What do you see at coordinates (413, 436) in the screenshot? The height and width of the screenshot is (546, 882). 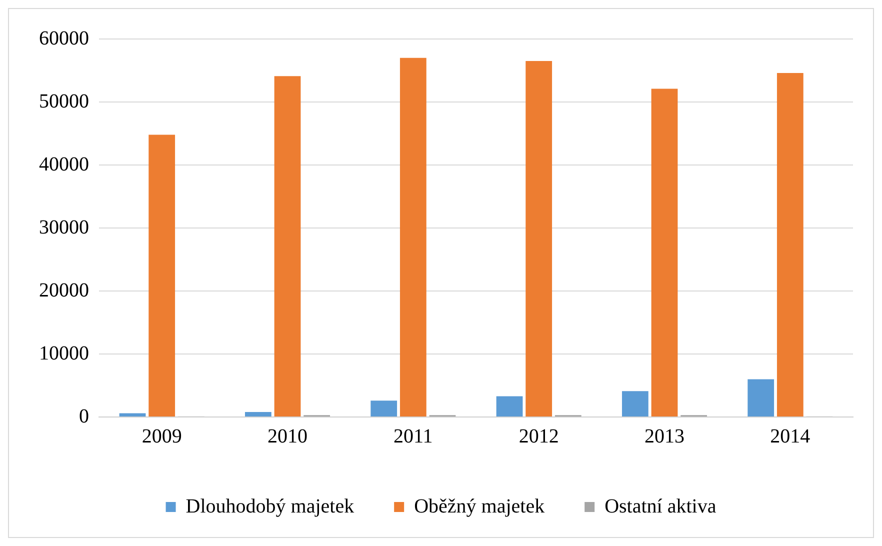 I see `x-tick-label: 2011` at bounding box center [413, 436].